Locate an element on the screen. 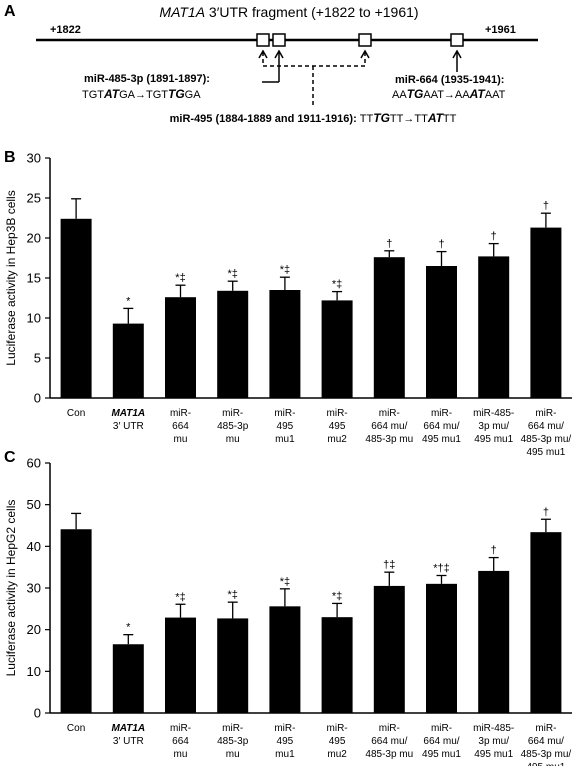 The width and height of the screenshot is (579, 766). mir495-seq-segment: TT→TT is located at coordinates (409, 119).